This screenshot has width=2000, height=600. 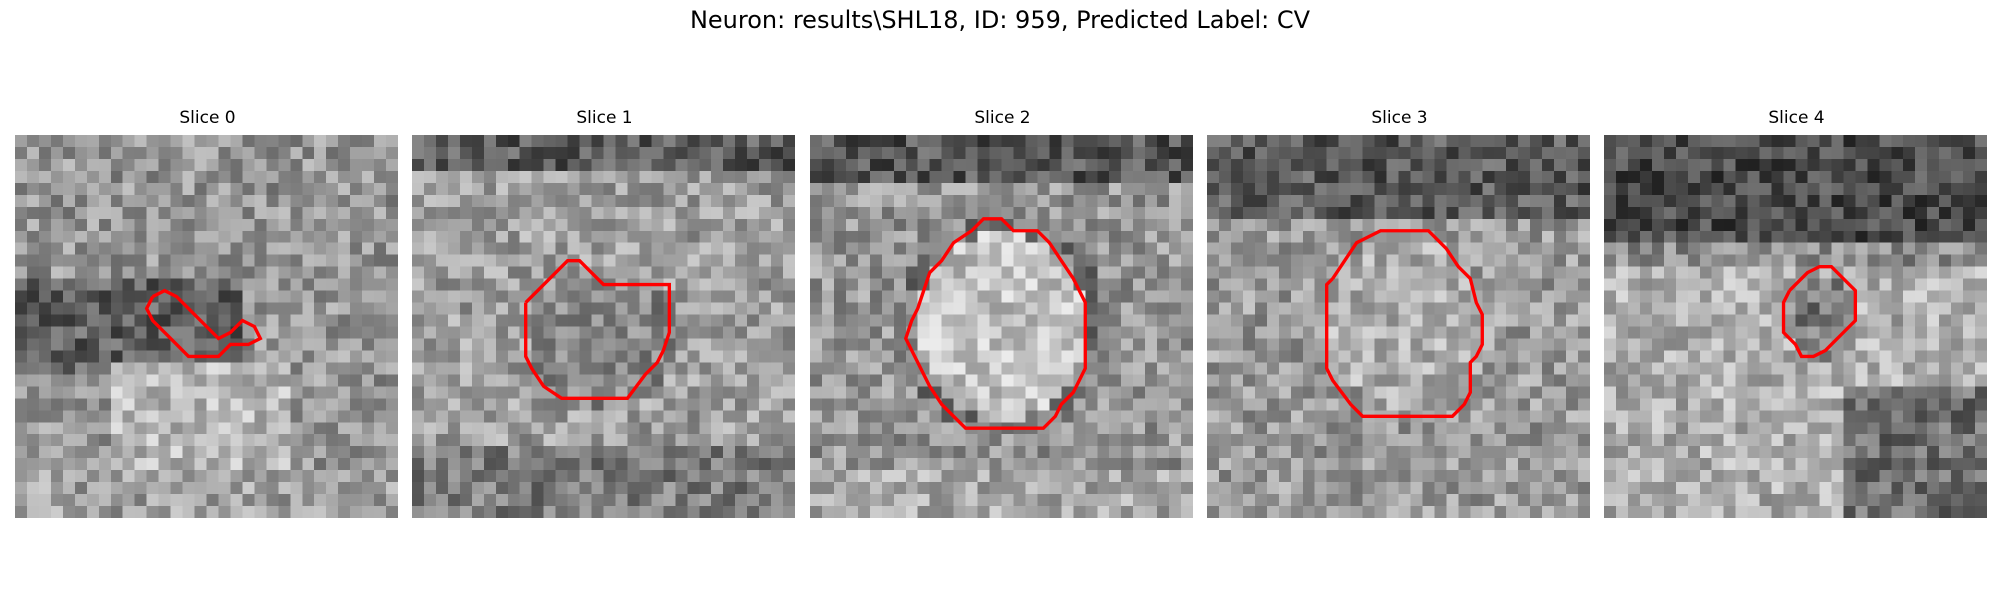 I want to click on slice-title-3: Slice 3, so click(x=1399, y=118).